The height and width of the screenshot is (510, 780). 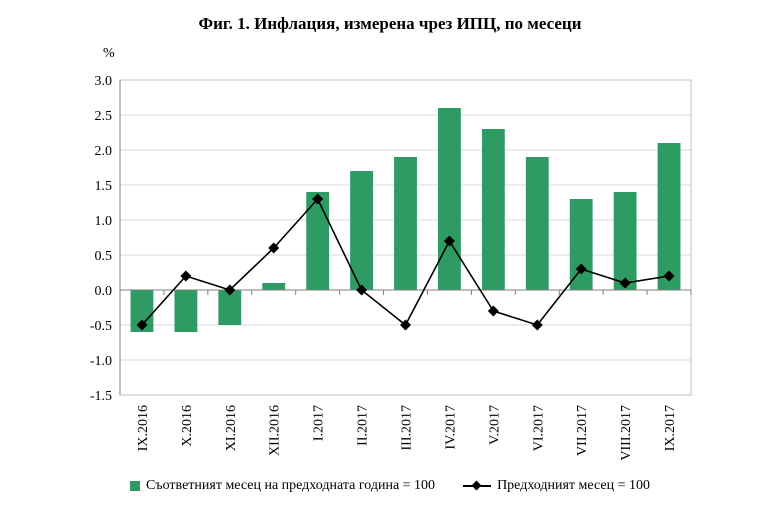 What do you see at coordinates (187, 426) in the screenshot?
I see `x-tick-label: X.2016` at bounding box center [187, 426].